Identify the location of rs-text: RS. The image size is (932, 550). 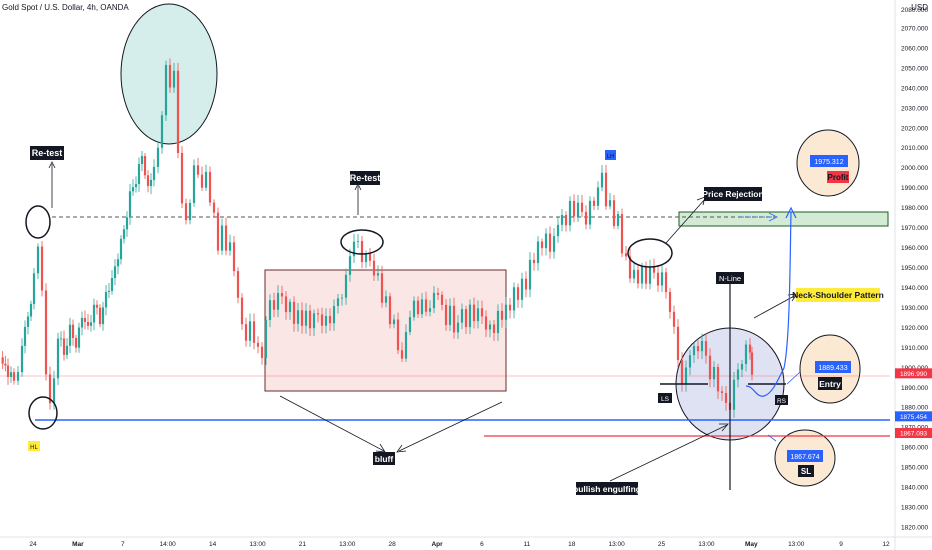
(782, 401).